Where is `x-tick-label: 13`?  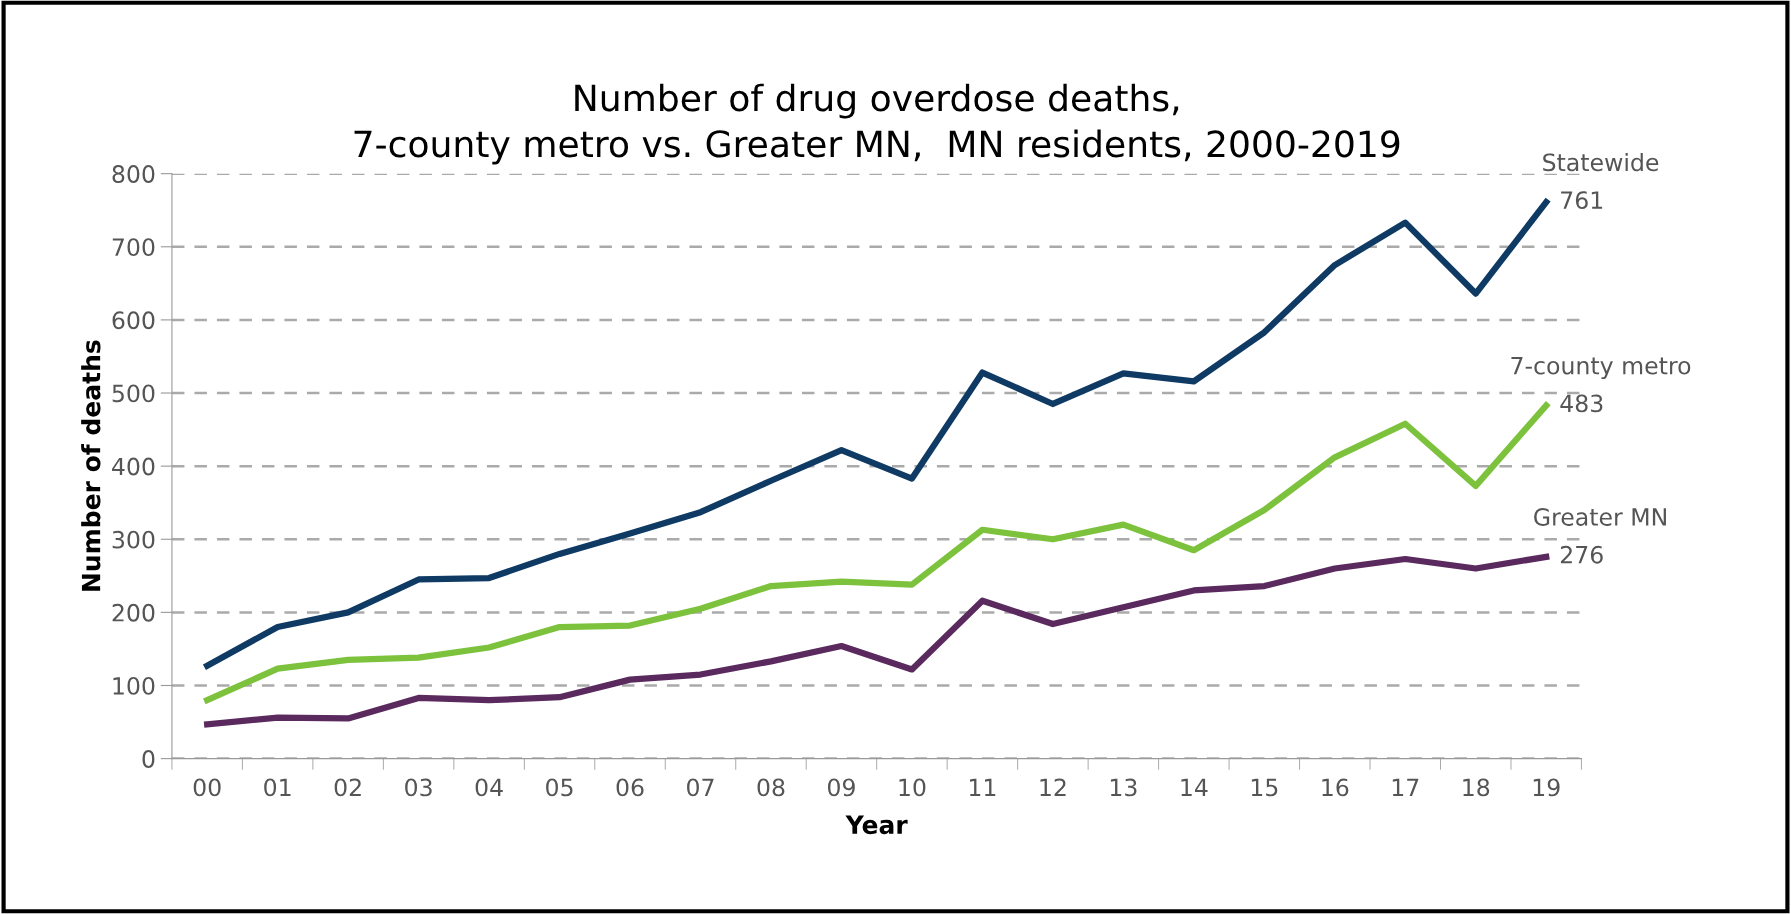
x-tick-label: 13 is located at coordinates (1123, 787).